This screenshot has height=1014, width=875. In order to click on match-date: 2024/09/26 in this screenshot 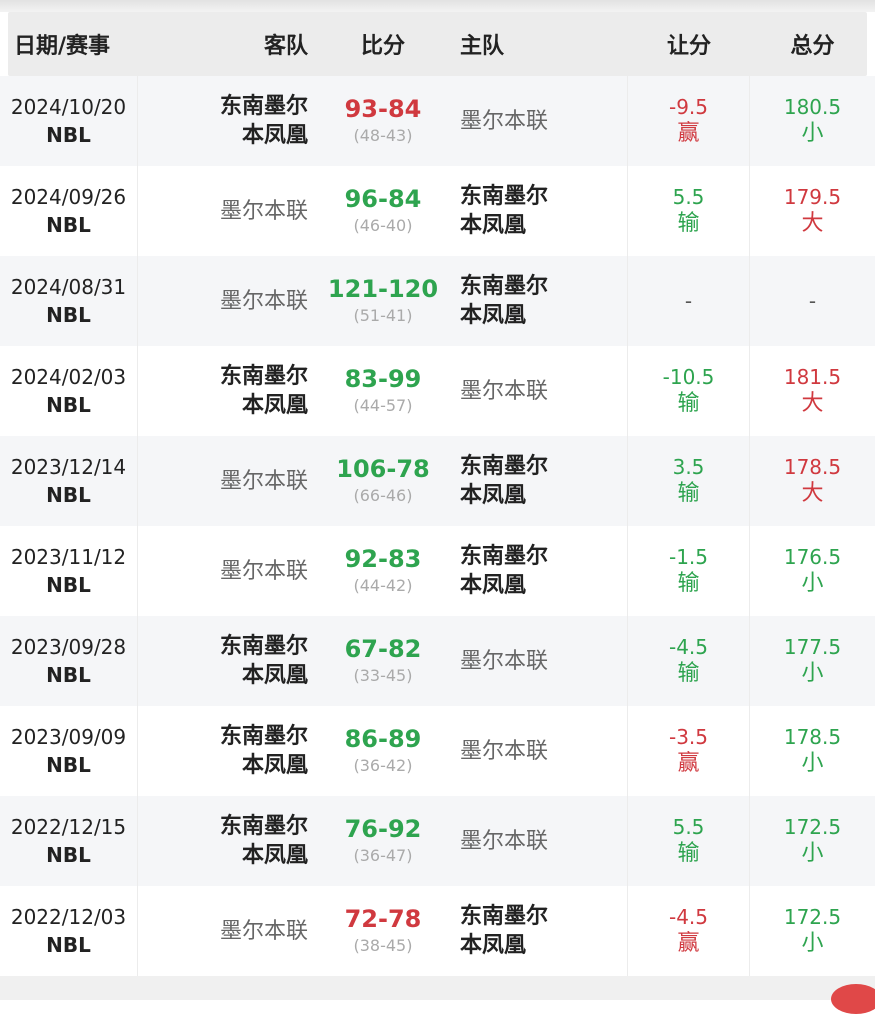, I will do `click(68, 197)`.